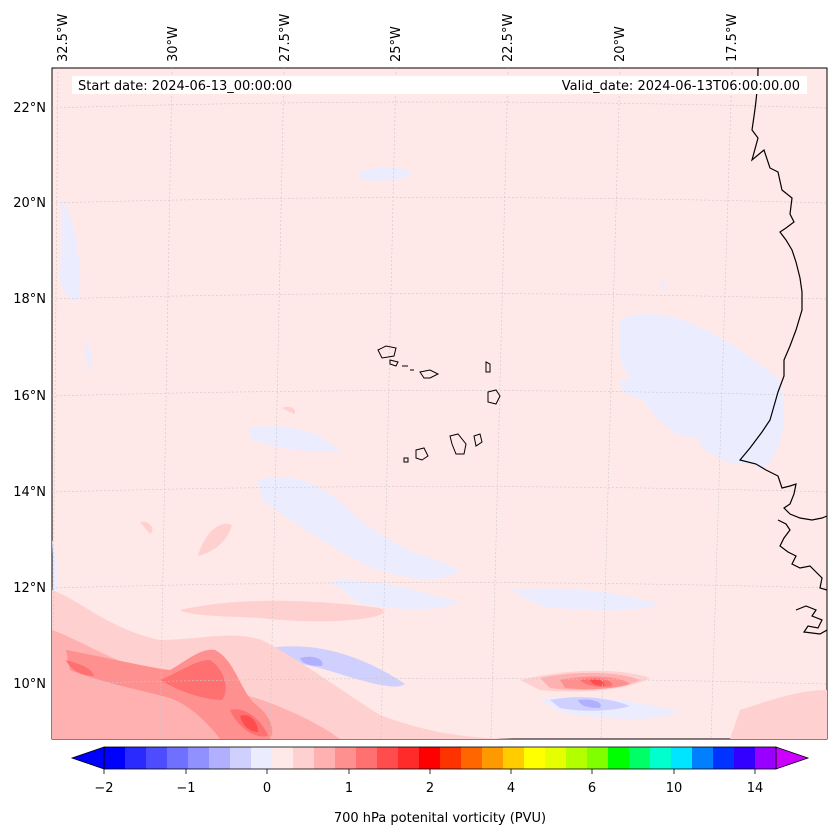 The image size is (837, 836). Describe the element at coordinates (620, 44) in the screenshot. I see `lon-label: 20°W` at that location.